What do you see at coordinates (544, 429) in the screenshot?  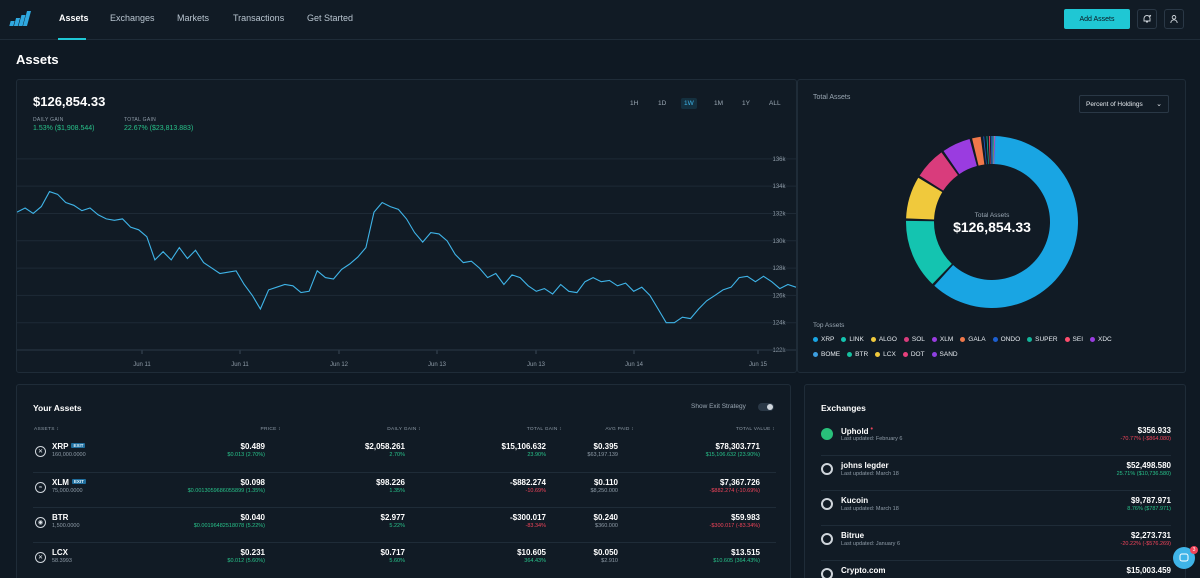 I see `col-header-total-gain: TOTAL GAIN ↕` at bounding box center [544, 429].